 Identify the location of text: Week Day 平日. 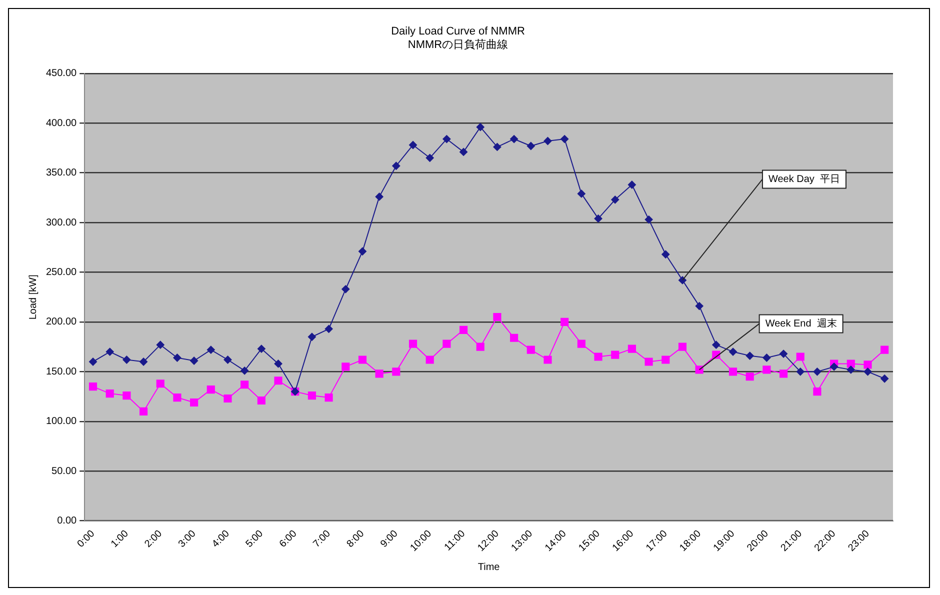
(804, 179).